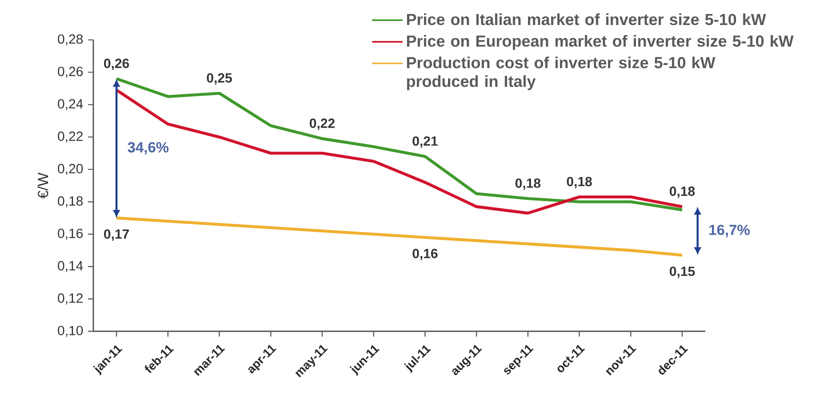  I want to click on y-tick-label: 0,12, so click(70, 298).